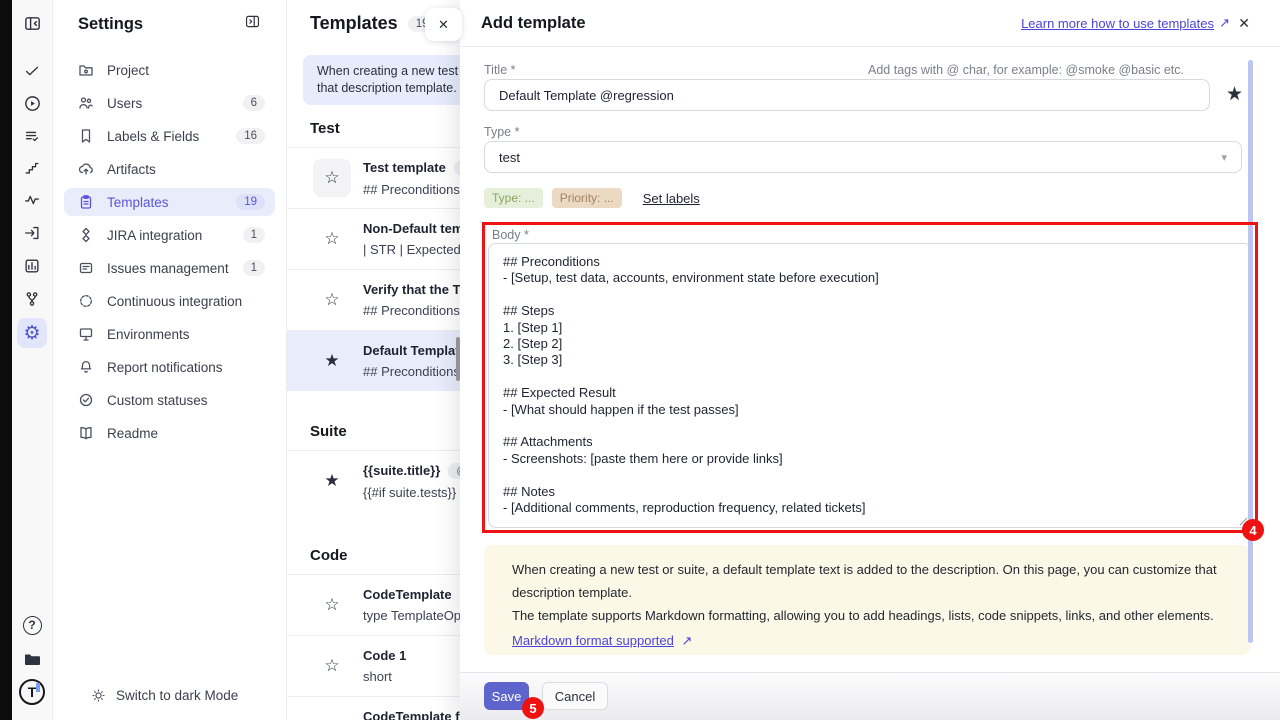 The width and height of the screenshot is (1280, 720). What do you see at coordinates (169, 103) in the screenshot?
I see `sidebar-item-users: Users 6` at bounding box center [169, 103].